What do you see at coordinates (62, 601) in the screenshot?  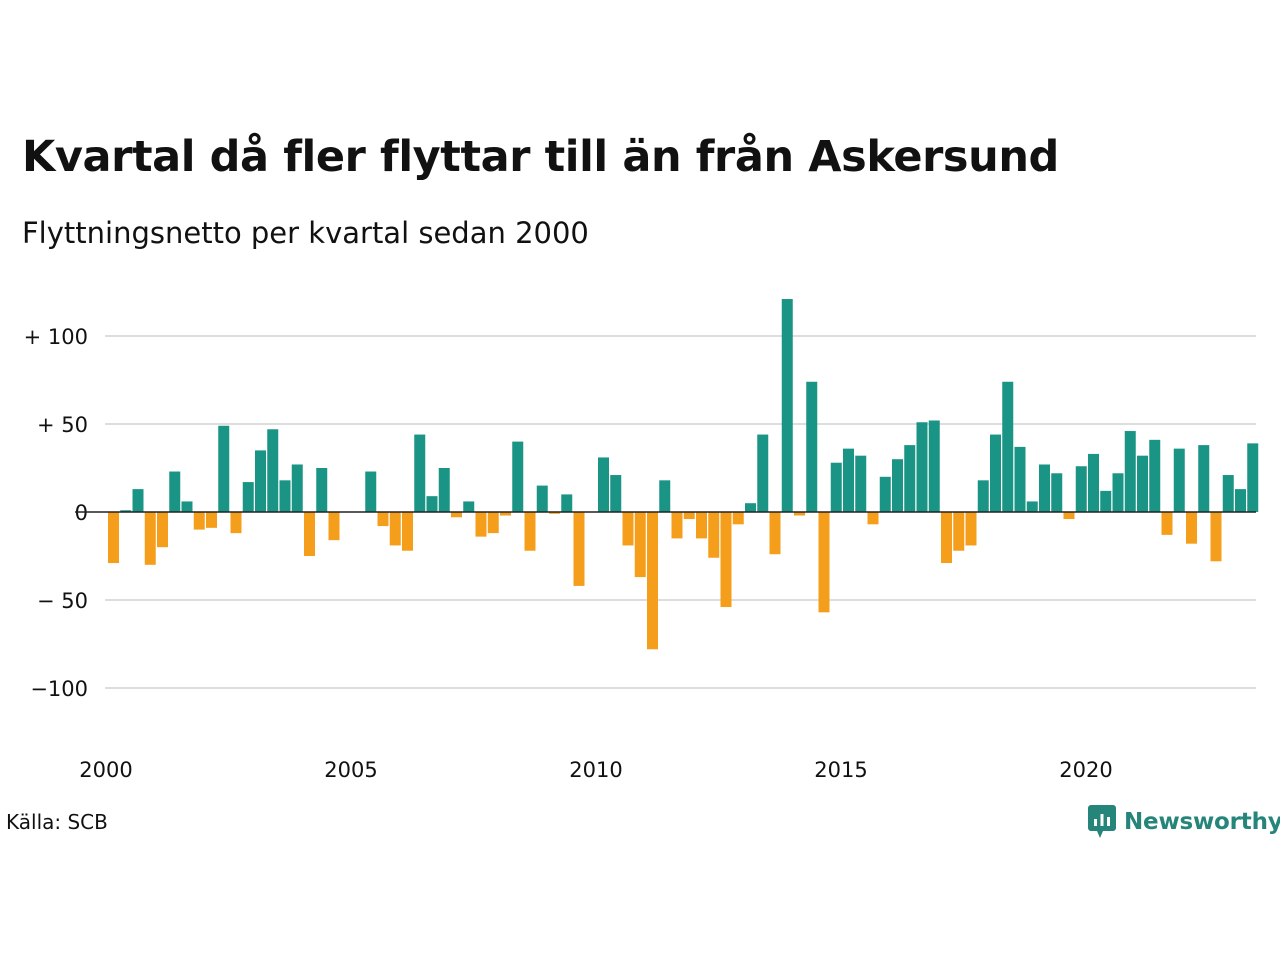 I see `y-tick-label: − 50` at bounding box center [62, 601].